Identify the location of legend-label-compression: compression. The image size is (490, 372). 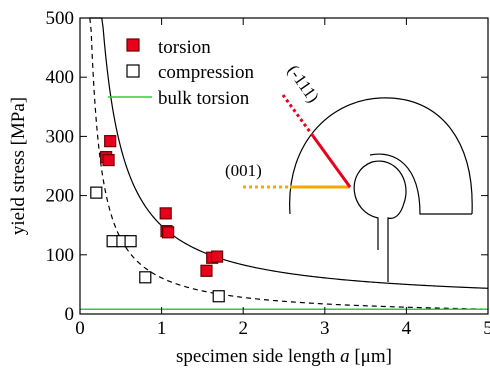
(206, 72).